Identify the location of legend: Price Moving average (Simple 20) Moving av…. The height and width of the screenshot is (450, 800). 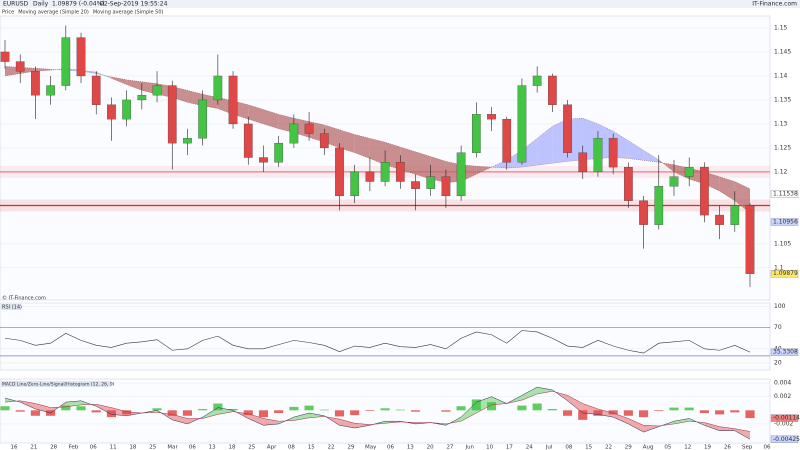
(83, 13).